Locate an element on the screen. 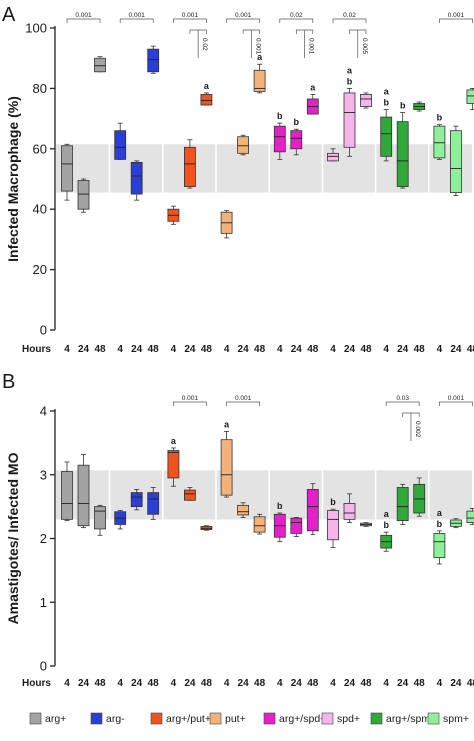 The width and height of the screenshot is (474, 741). legend-item-arg+/put+: arg+/put+ is located at coordinates (180, 718).